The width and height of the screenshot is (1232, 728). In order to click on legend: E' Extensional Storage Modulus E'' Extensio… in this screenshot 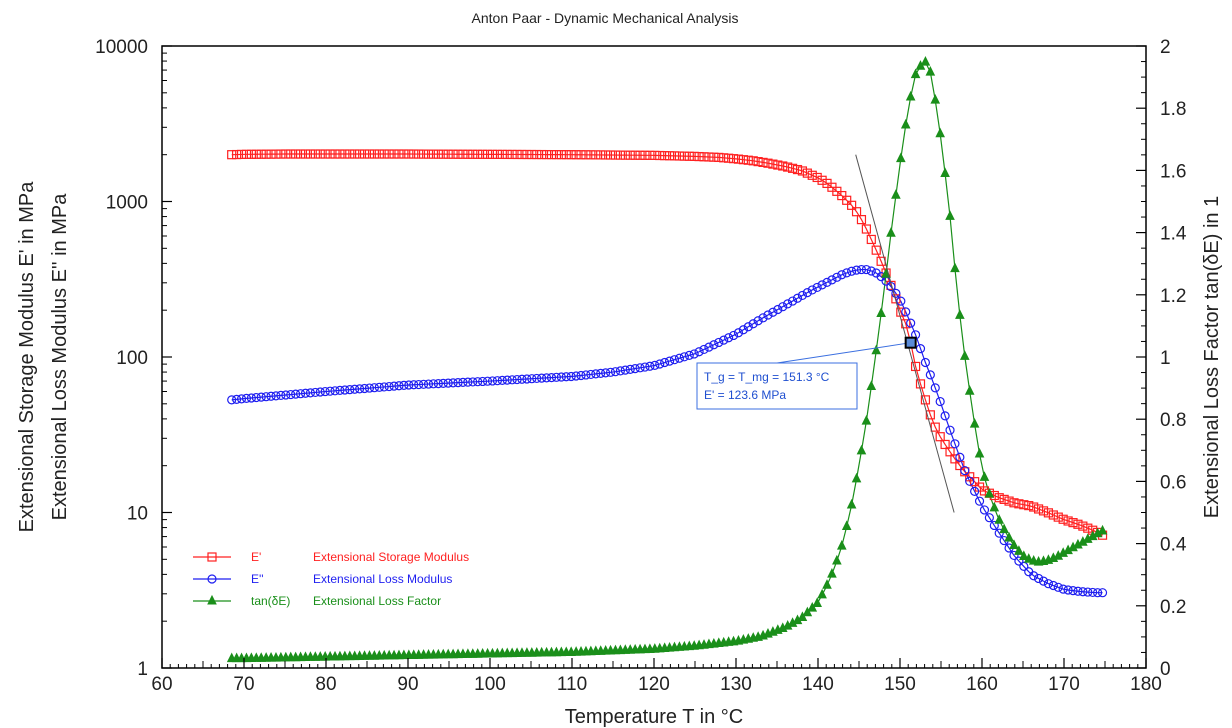, I will do `click(331, 579)`.